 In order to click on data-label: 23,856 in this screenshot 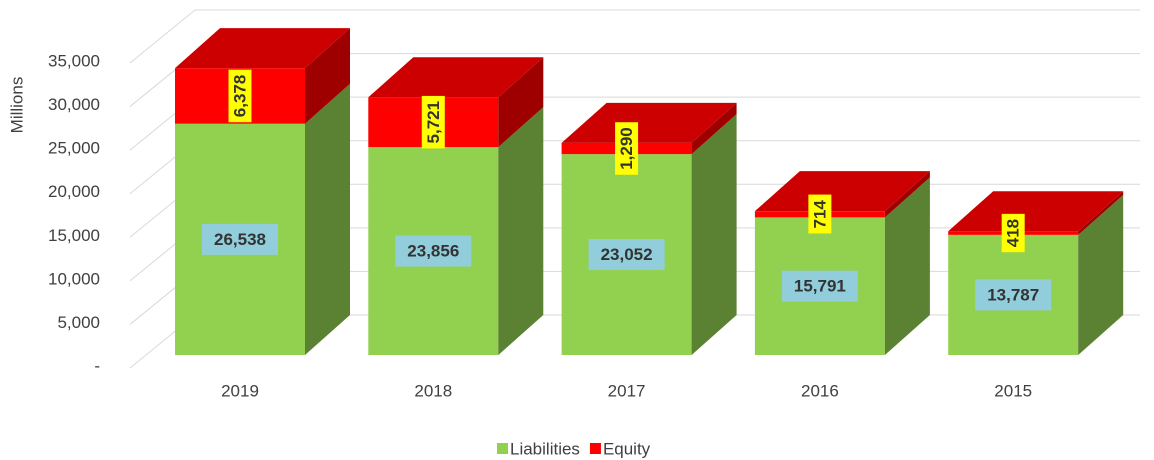, I will do `click(433, 251)`.